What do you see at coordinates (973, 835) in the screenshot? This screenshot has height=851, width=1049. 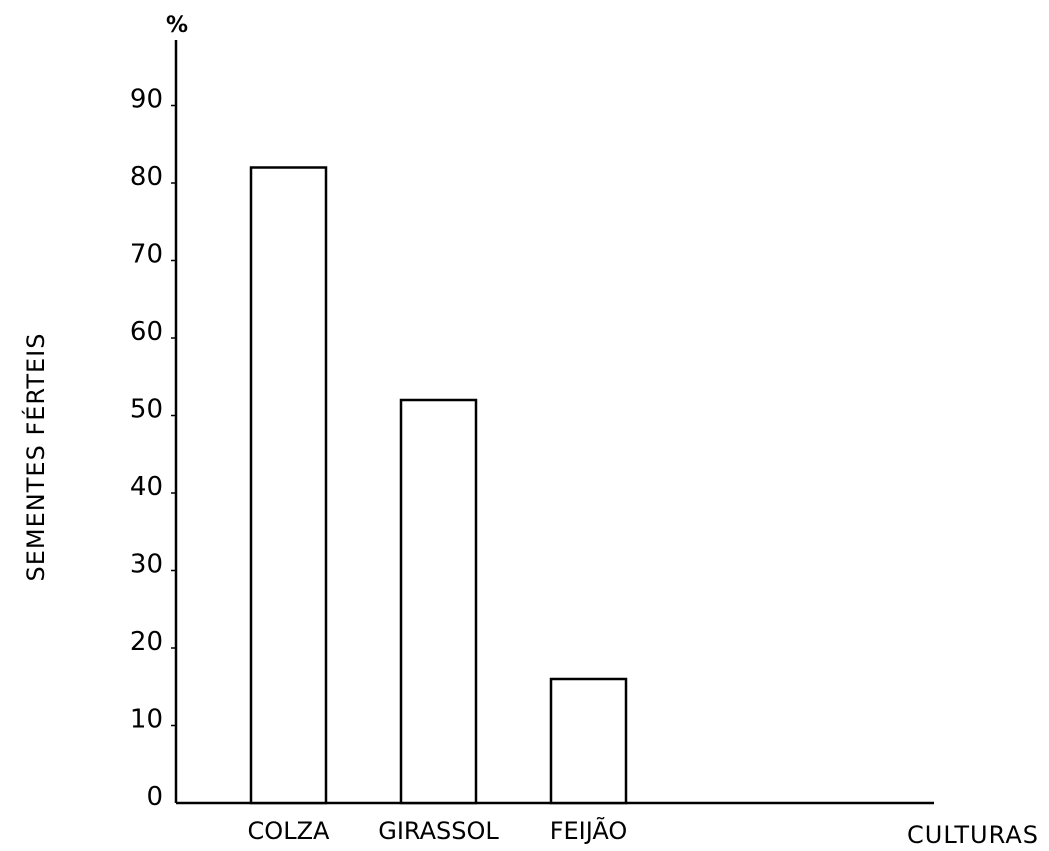 I see `x-axis-label: CULTURAS` at bounding box center [973, 835].